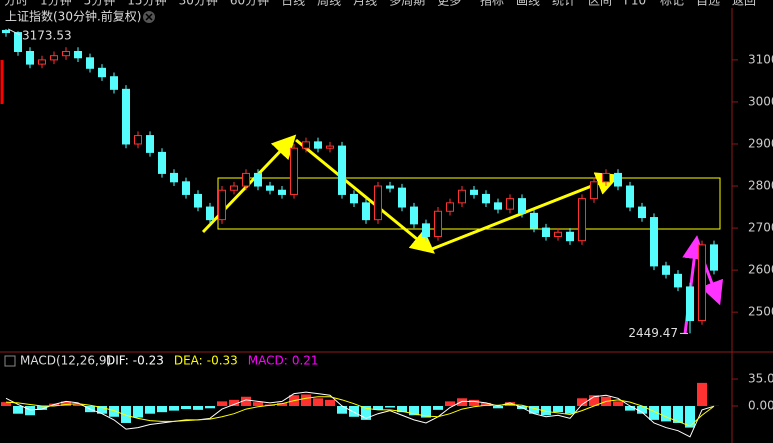 Image resolution: width=773 pixels, height=443 pixels. Describe the element at coordinates (14, 32) in the screenshot. I see `max-pointer` at that location.